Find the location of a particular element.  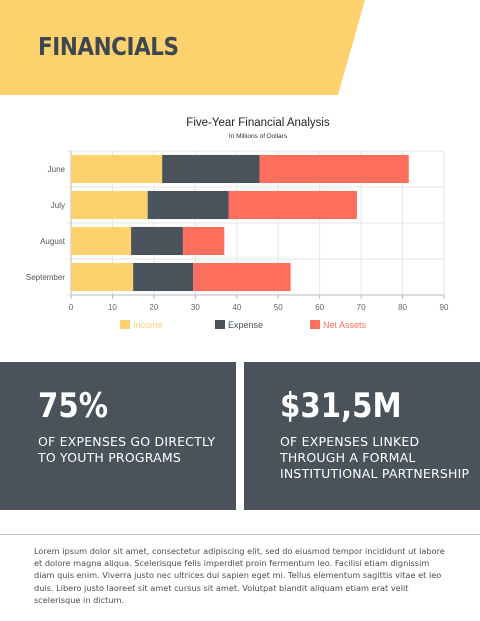

legend-label: Income is located at coordinates (148, 325).